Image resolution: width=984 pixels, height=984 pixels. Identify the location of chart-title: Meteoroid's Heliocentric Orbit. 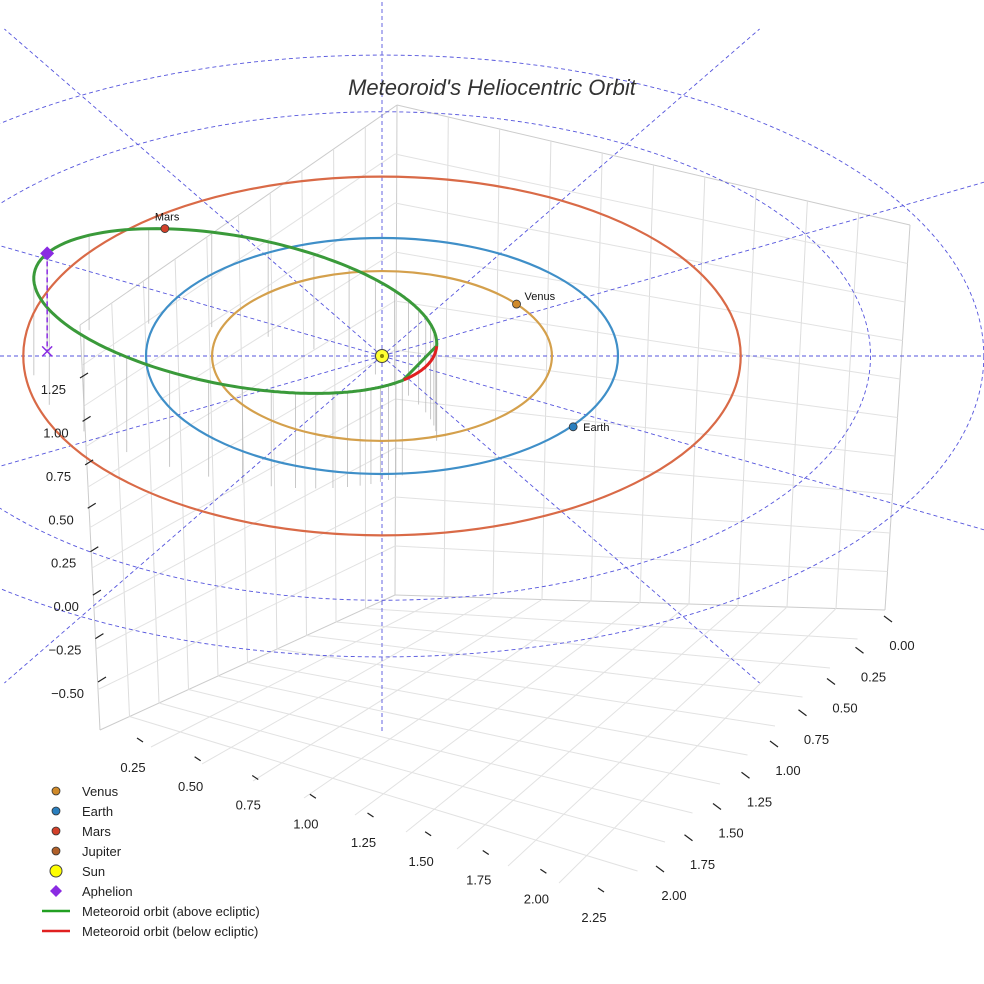
(492, 87).